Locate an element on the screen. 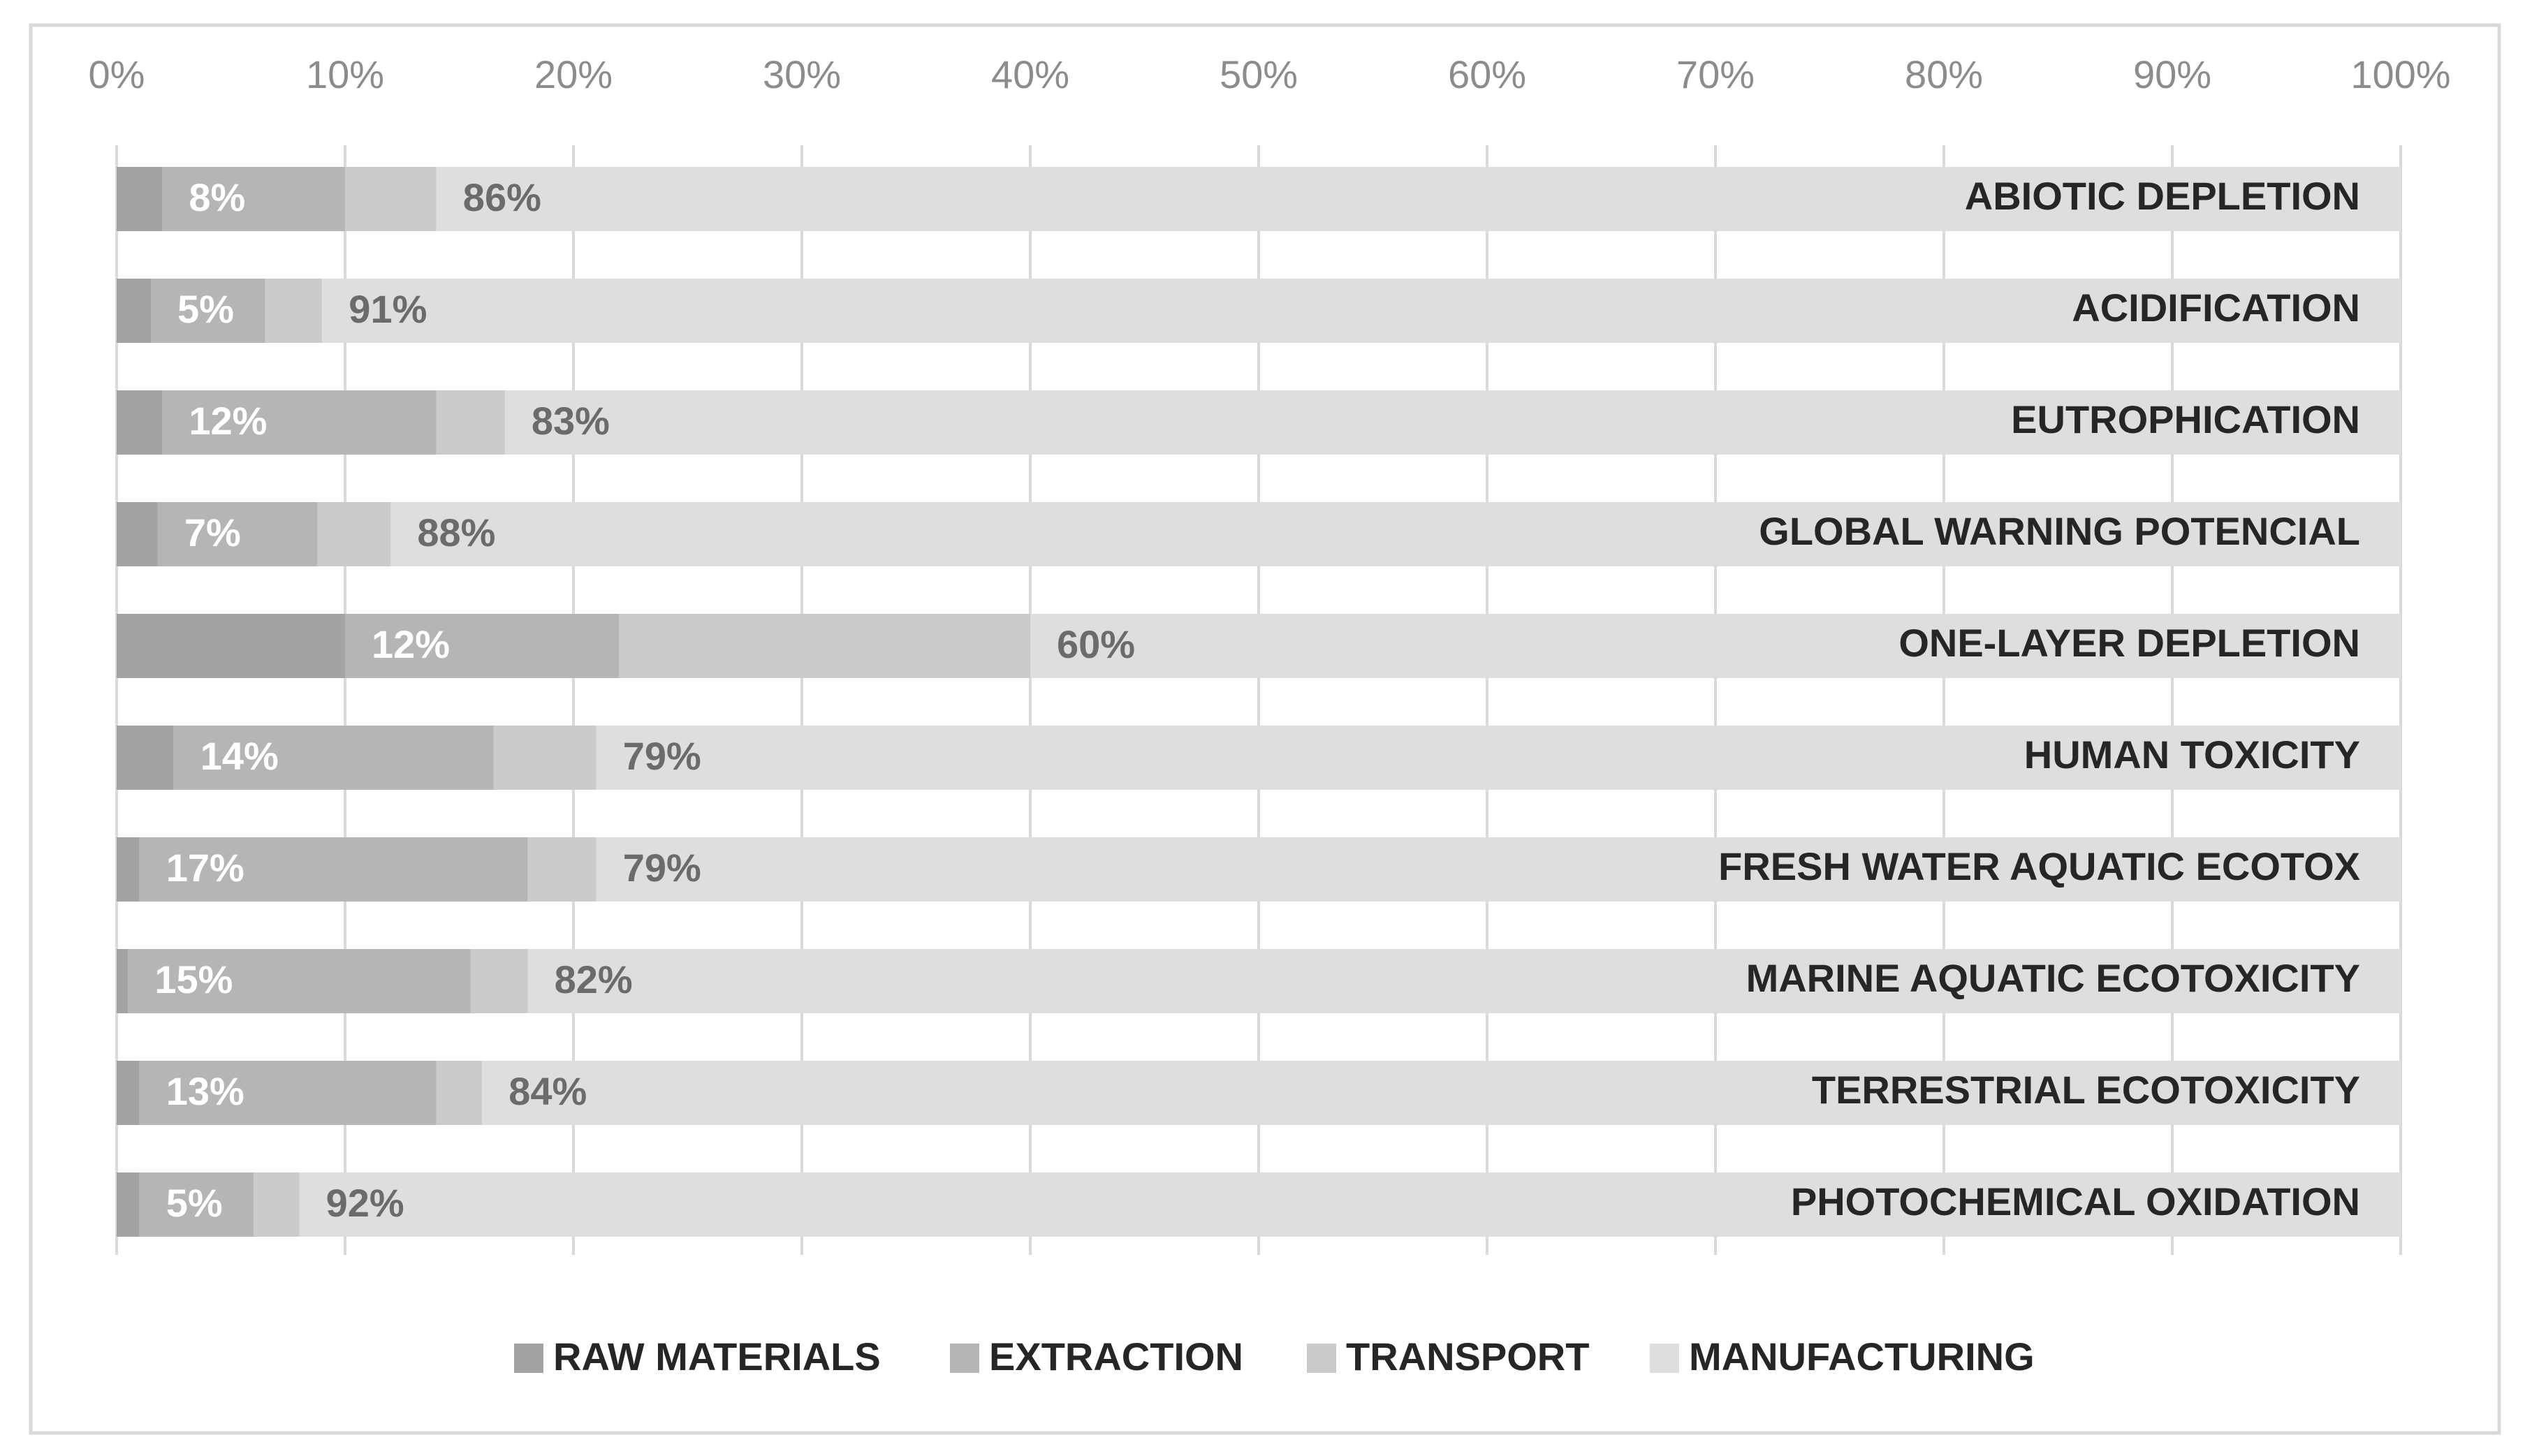 This screenshot has height=1456, width=2532. data-label: 7% is located at coordinates (212, 532).